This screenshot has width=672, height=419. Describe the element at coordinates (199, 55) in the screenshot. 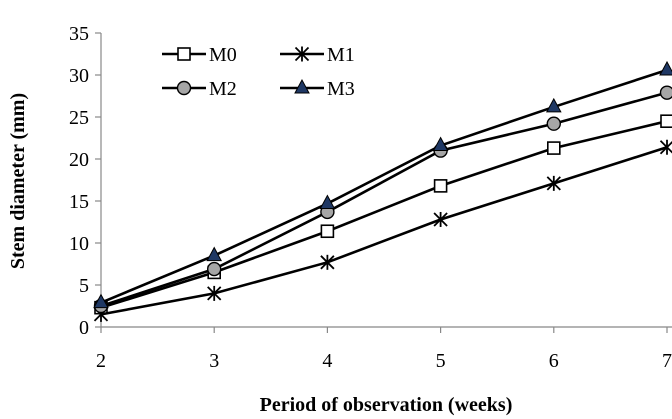

I see `legend-item-m0: M0` at that location.